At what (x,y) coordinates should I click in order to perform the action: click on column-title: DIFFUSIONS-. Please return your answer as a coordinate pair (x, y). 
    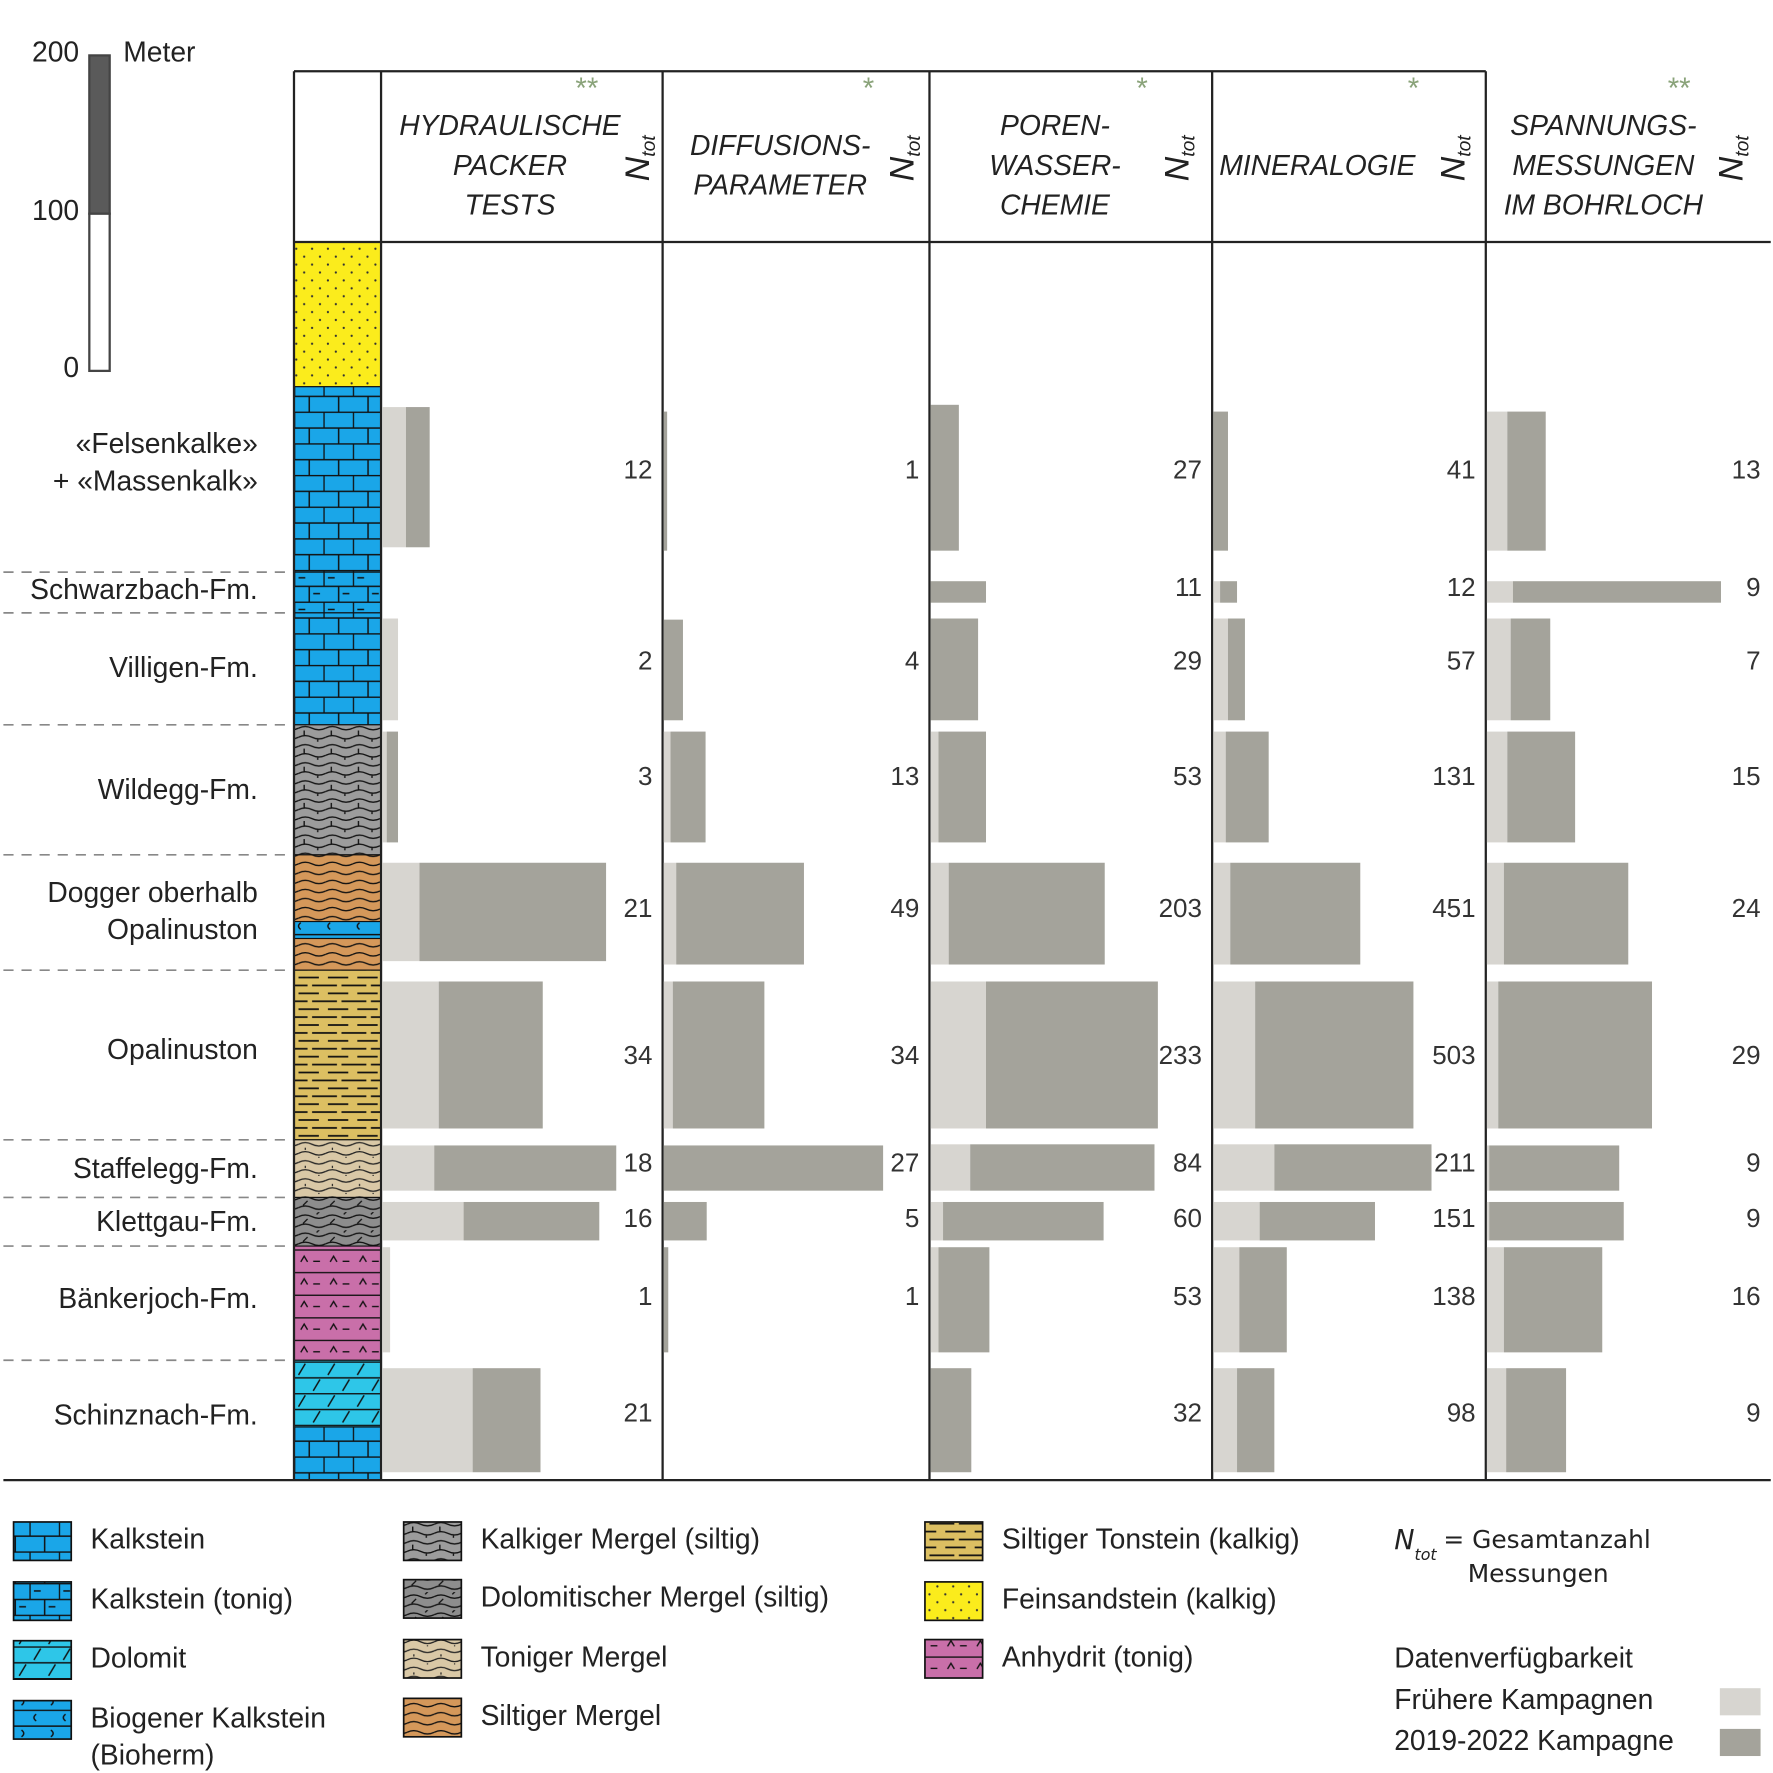
    Looking at the image, I should click on (780, 145).